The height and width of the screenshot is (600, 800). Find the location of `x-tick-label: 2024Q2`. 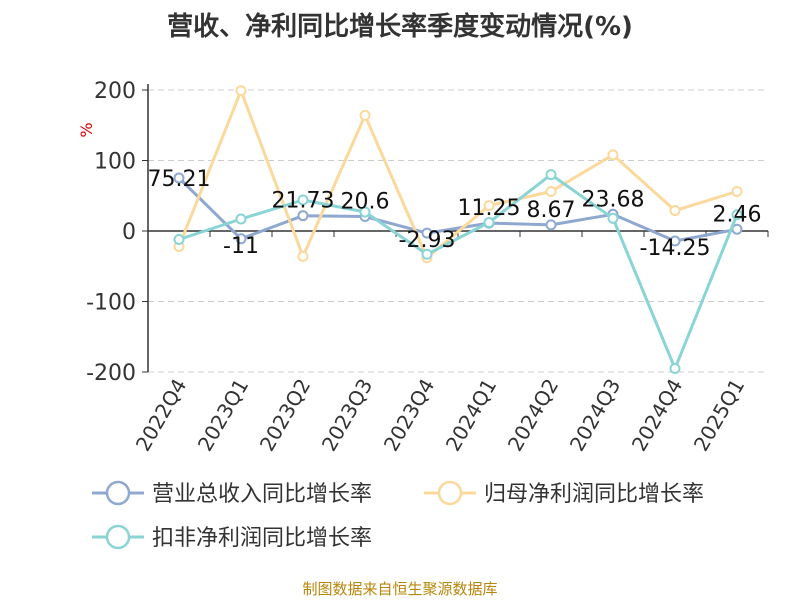

x-tick-label: 2024Q2 is located at coordinates (533, 415).